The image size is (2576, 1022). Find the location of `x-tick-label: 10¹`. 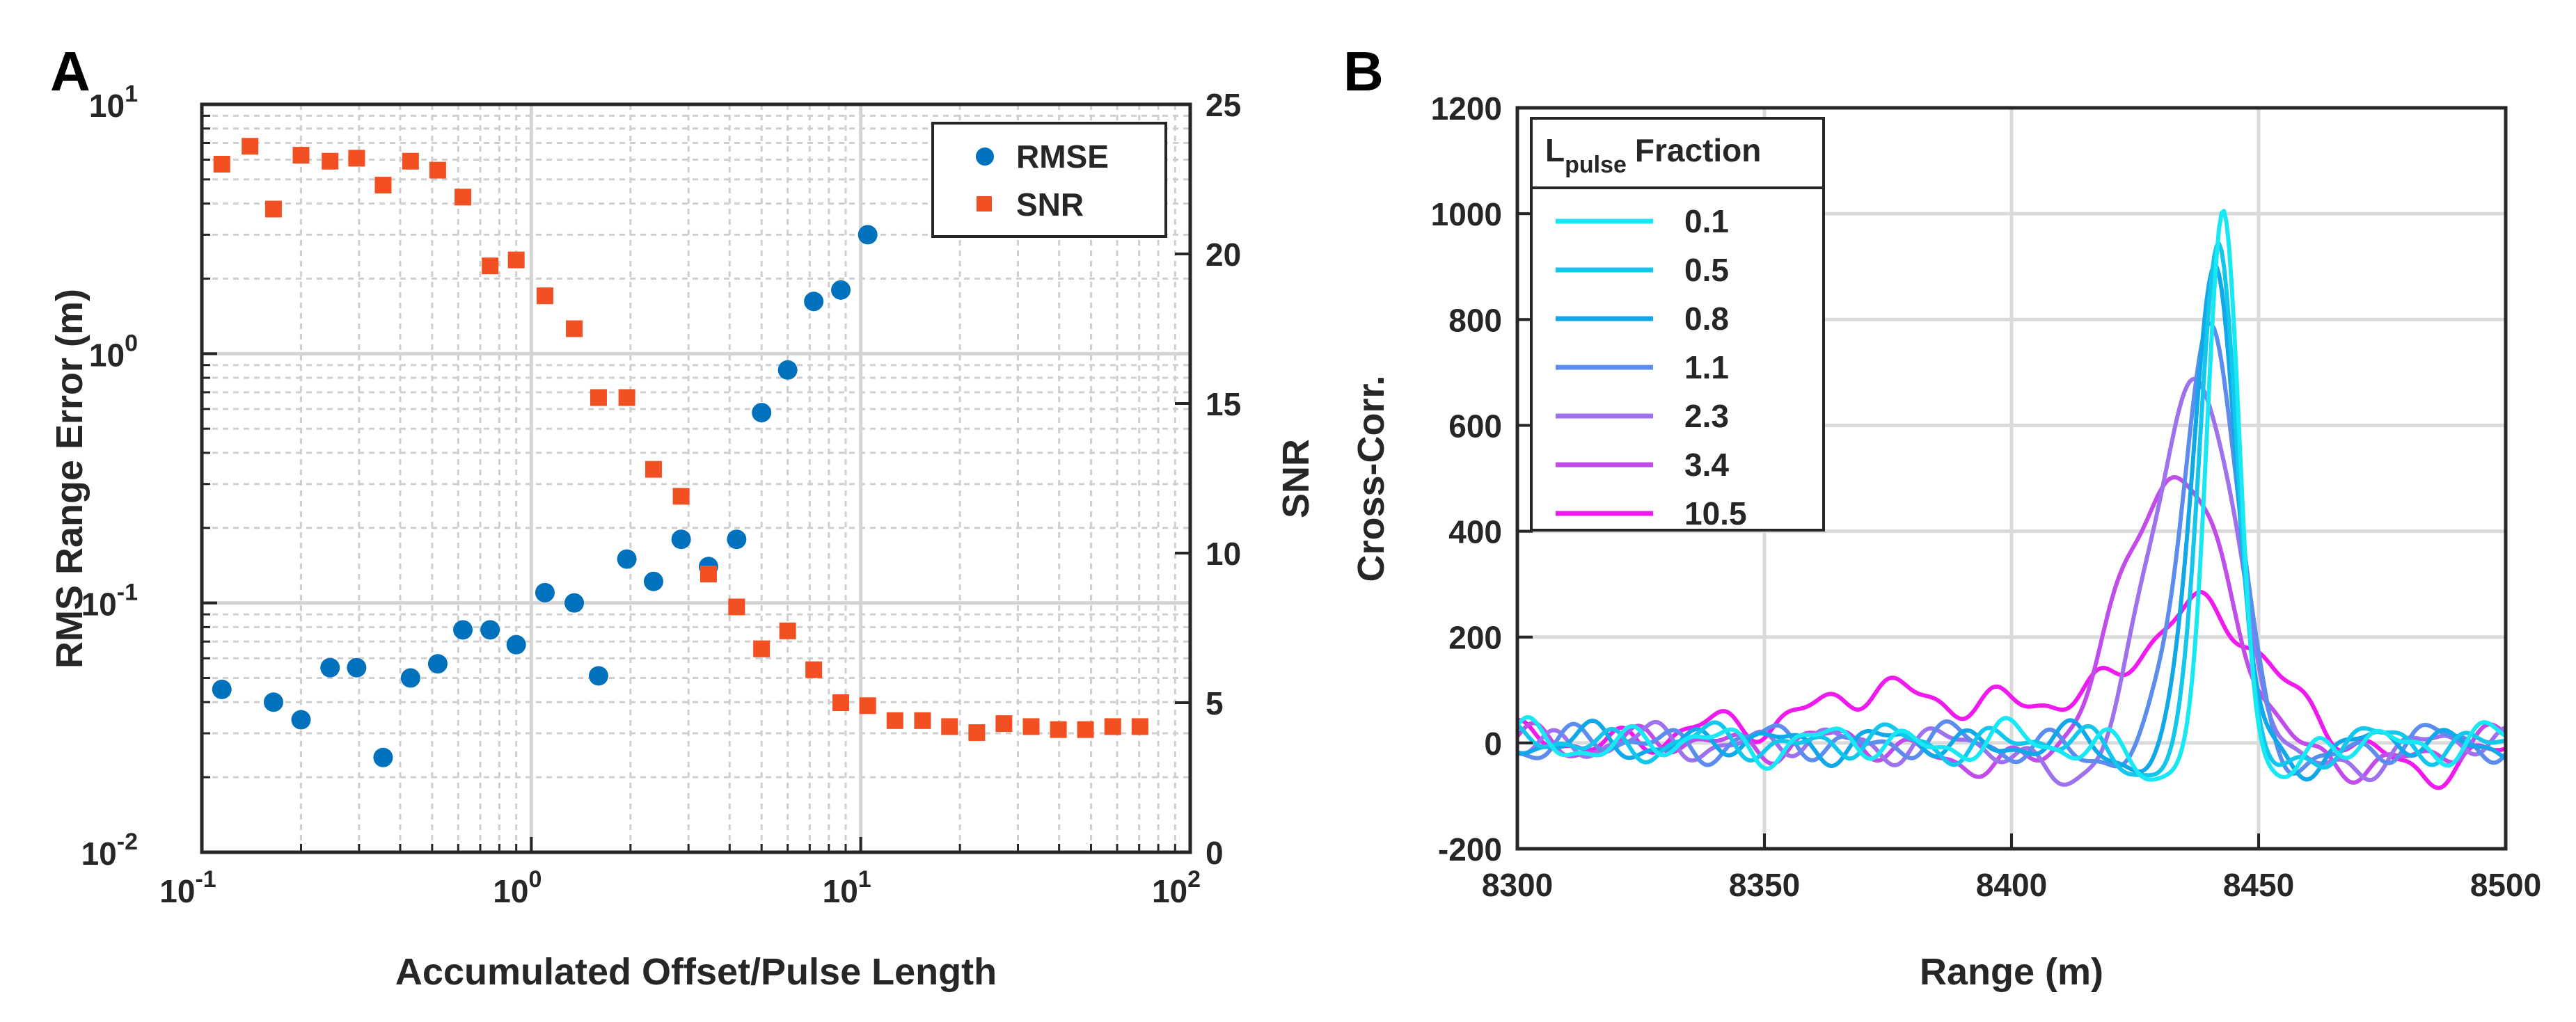

x-tick-label: 10¹ is located at coordinates (847, 887).